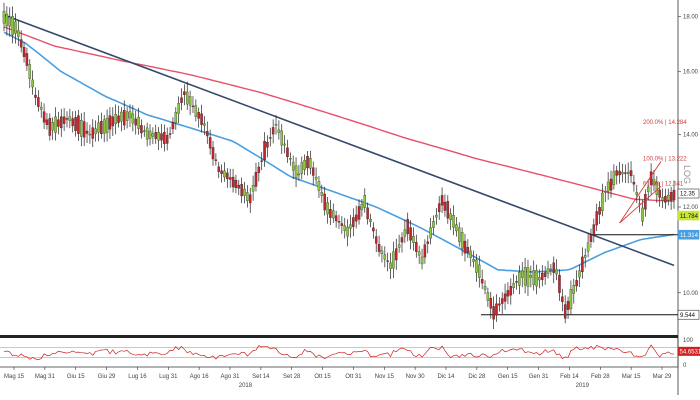  I want to click on x-tick-label: Mar 15, so click(631, 377).